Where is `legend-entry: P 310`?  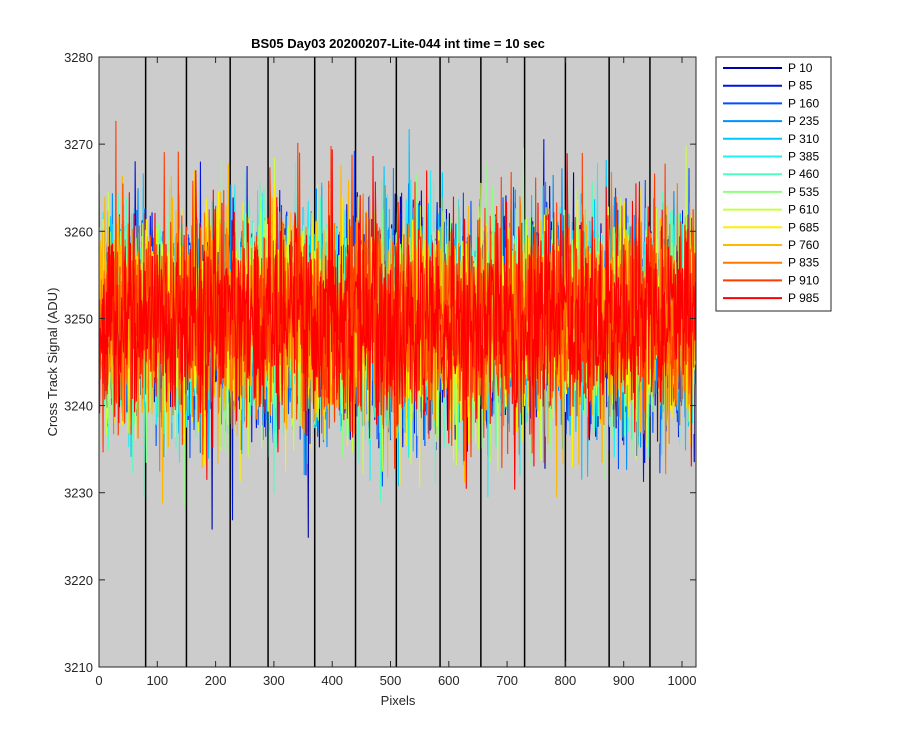
legend-entry: P 310 is located at coordinates (771, 139).